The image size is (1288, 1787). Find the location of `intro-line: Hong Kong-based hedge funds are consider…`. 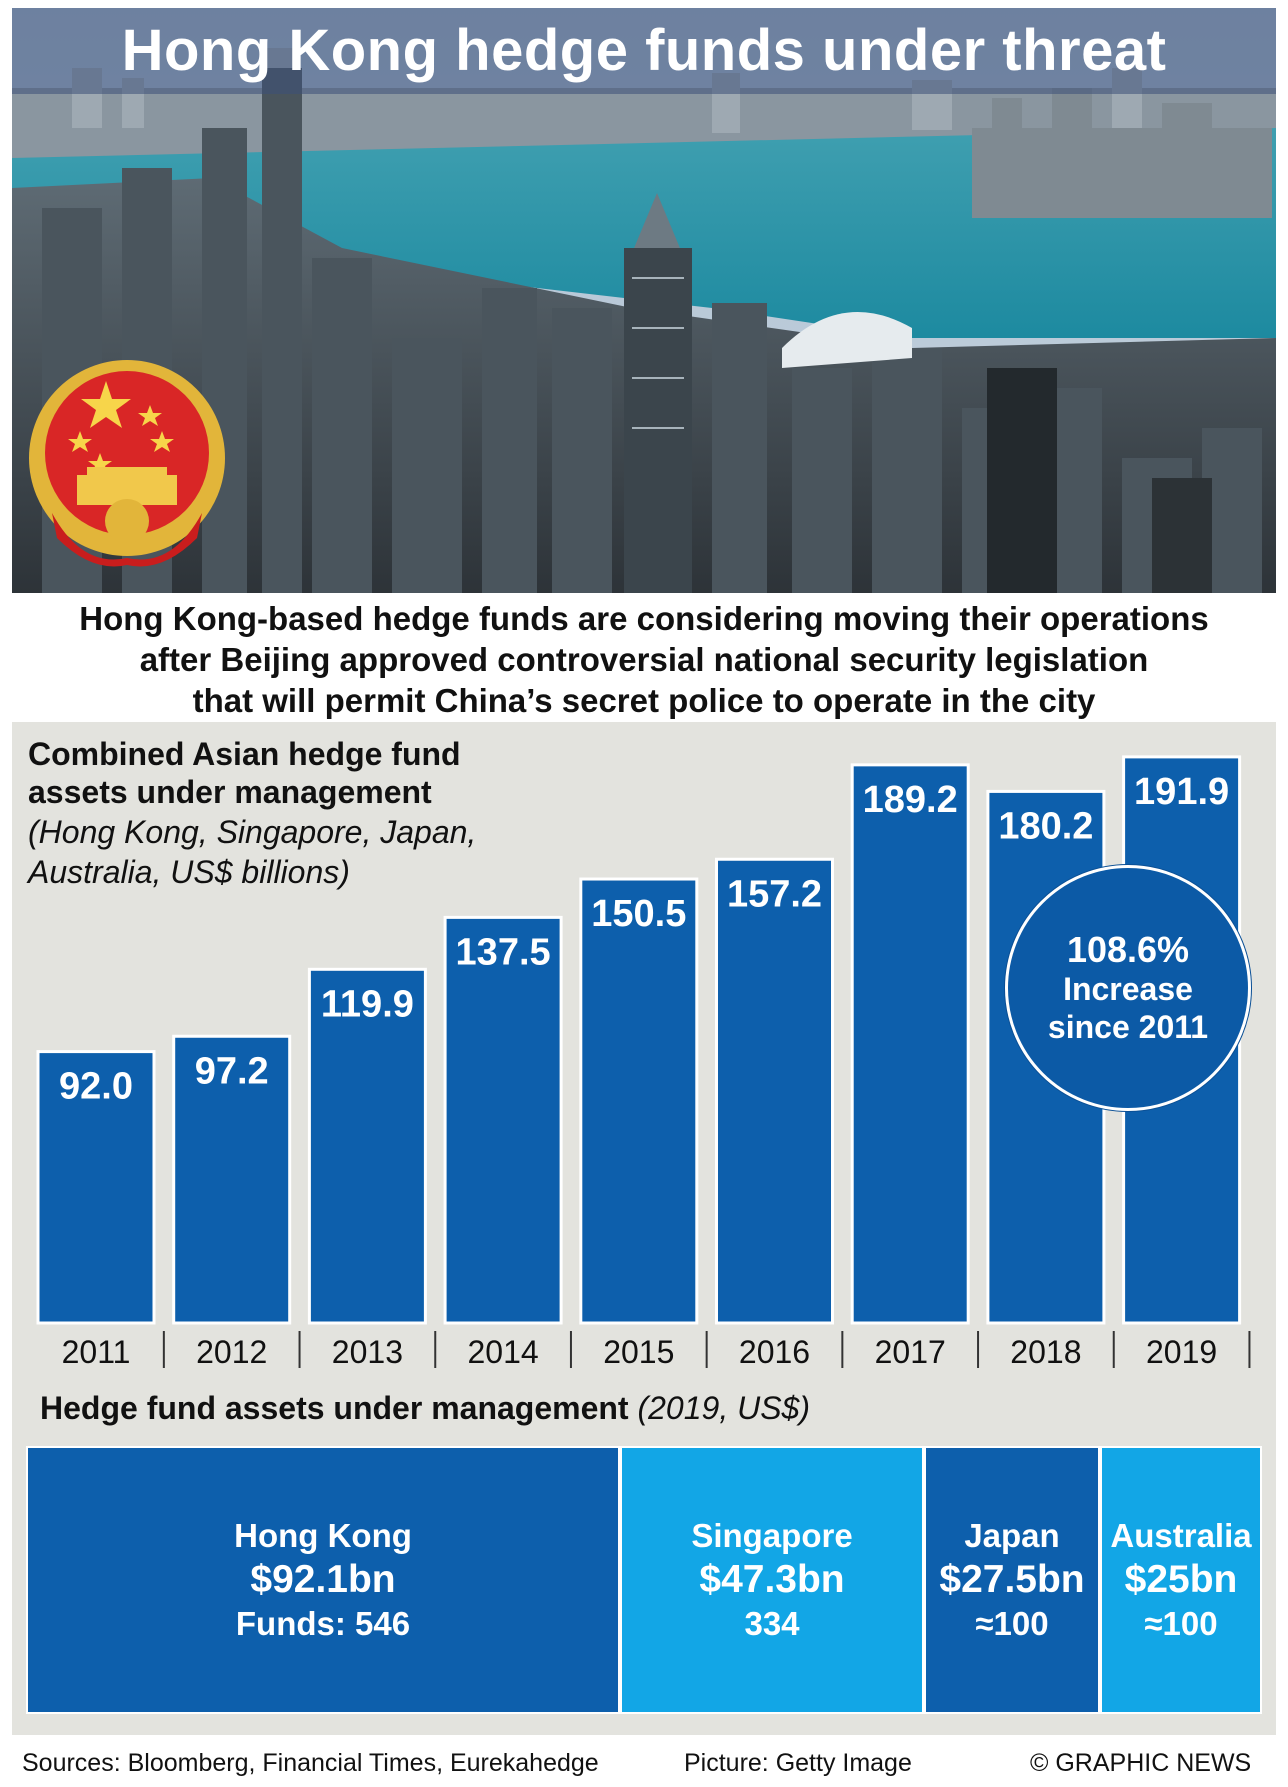

intro-line: Hong Kong-based hedge funds are consider… is located at coordinates (644, 618).